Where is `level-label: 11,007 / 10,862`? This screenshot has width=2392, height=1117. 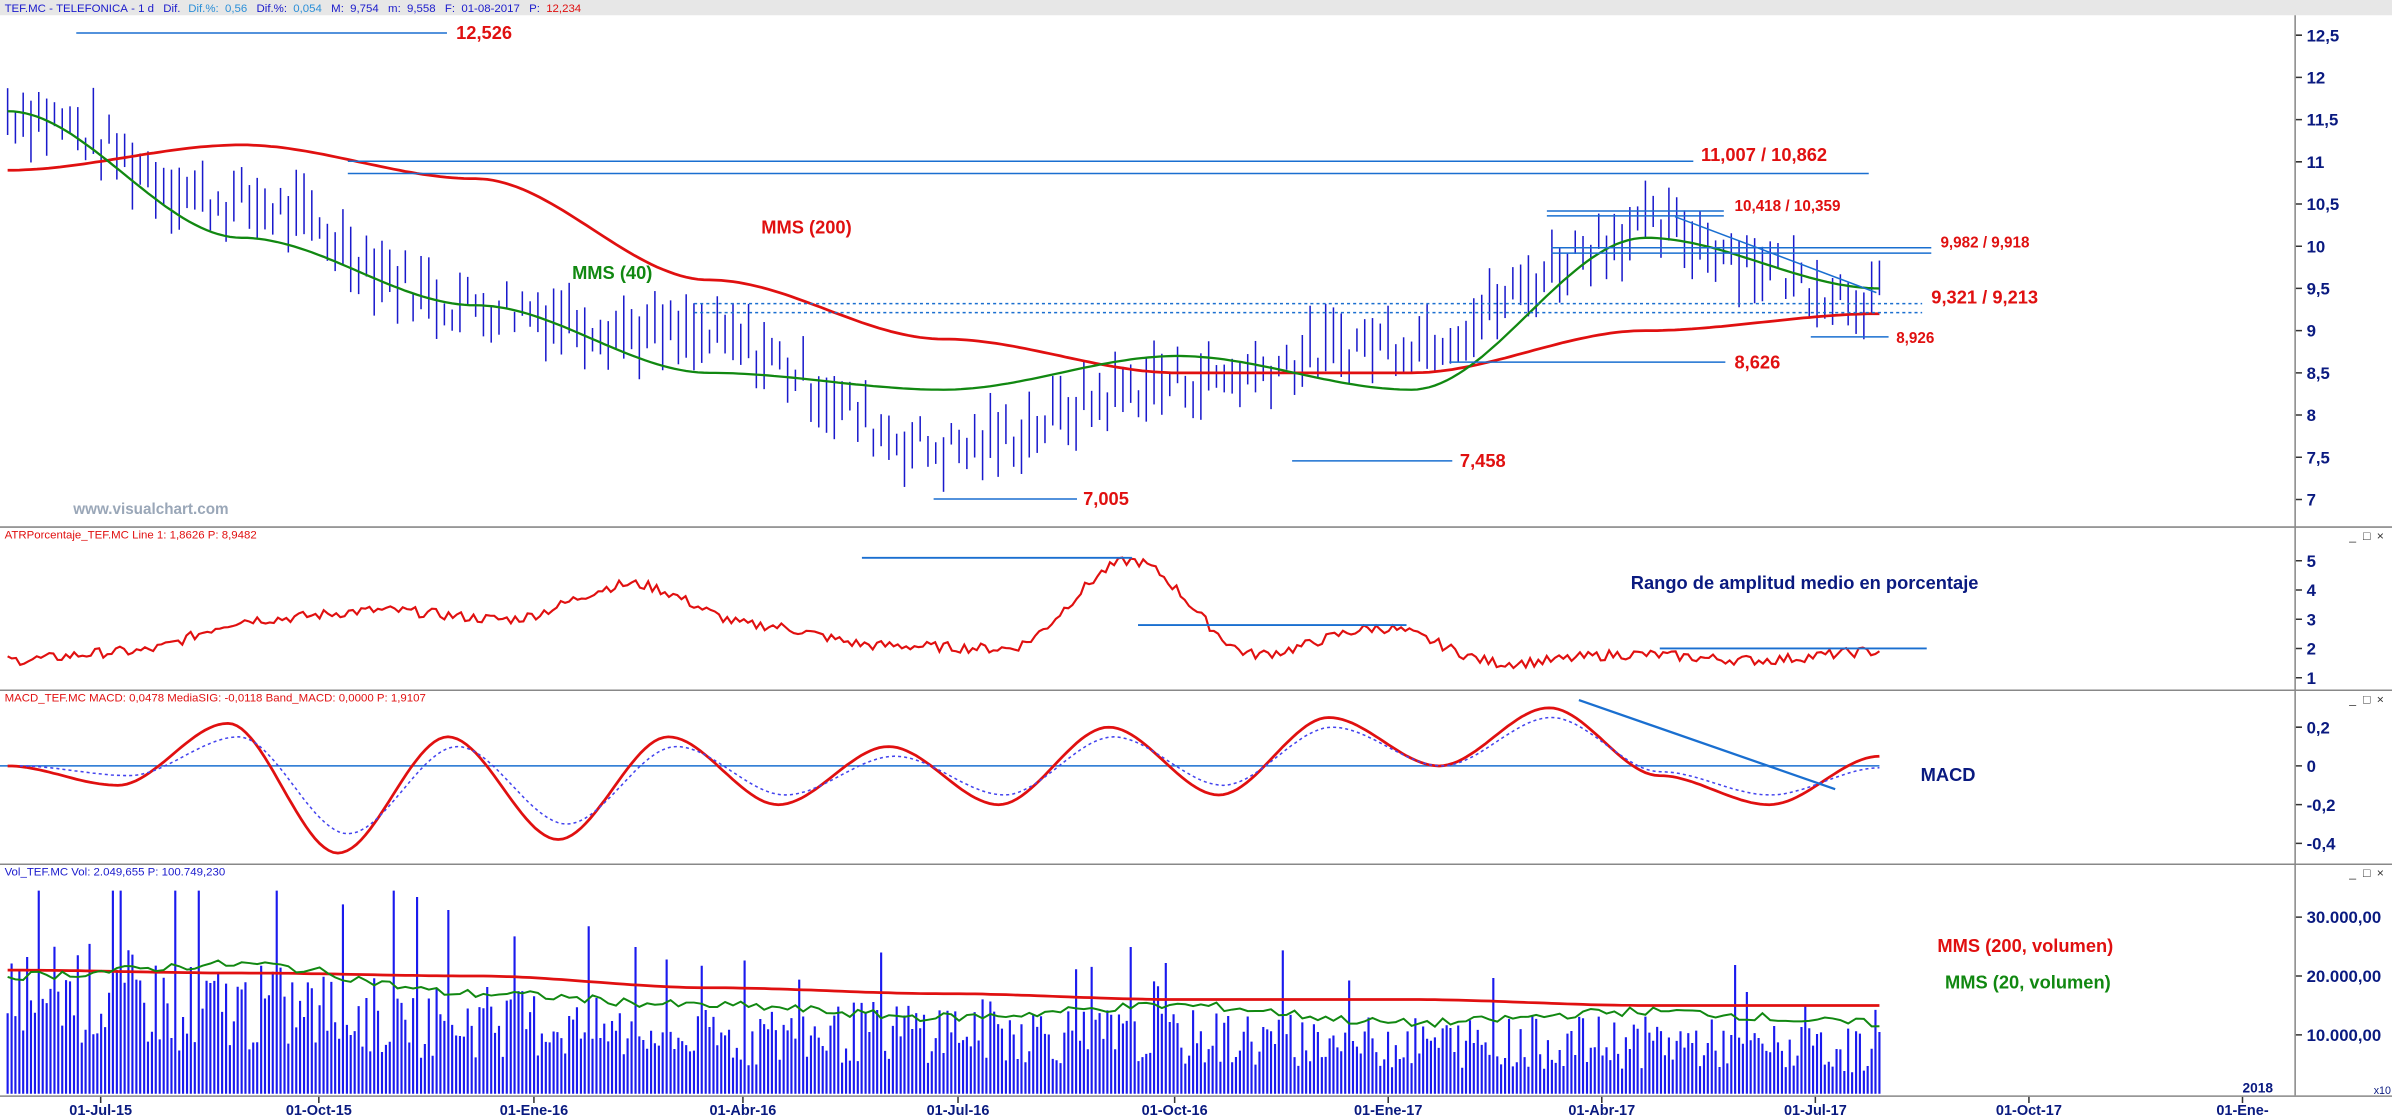
level-label: 11,007 / 10,862 is located at coordinates (1764, 154).